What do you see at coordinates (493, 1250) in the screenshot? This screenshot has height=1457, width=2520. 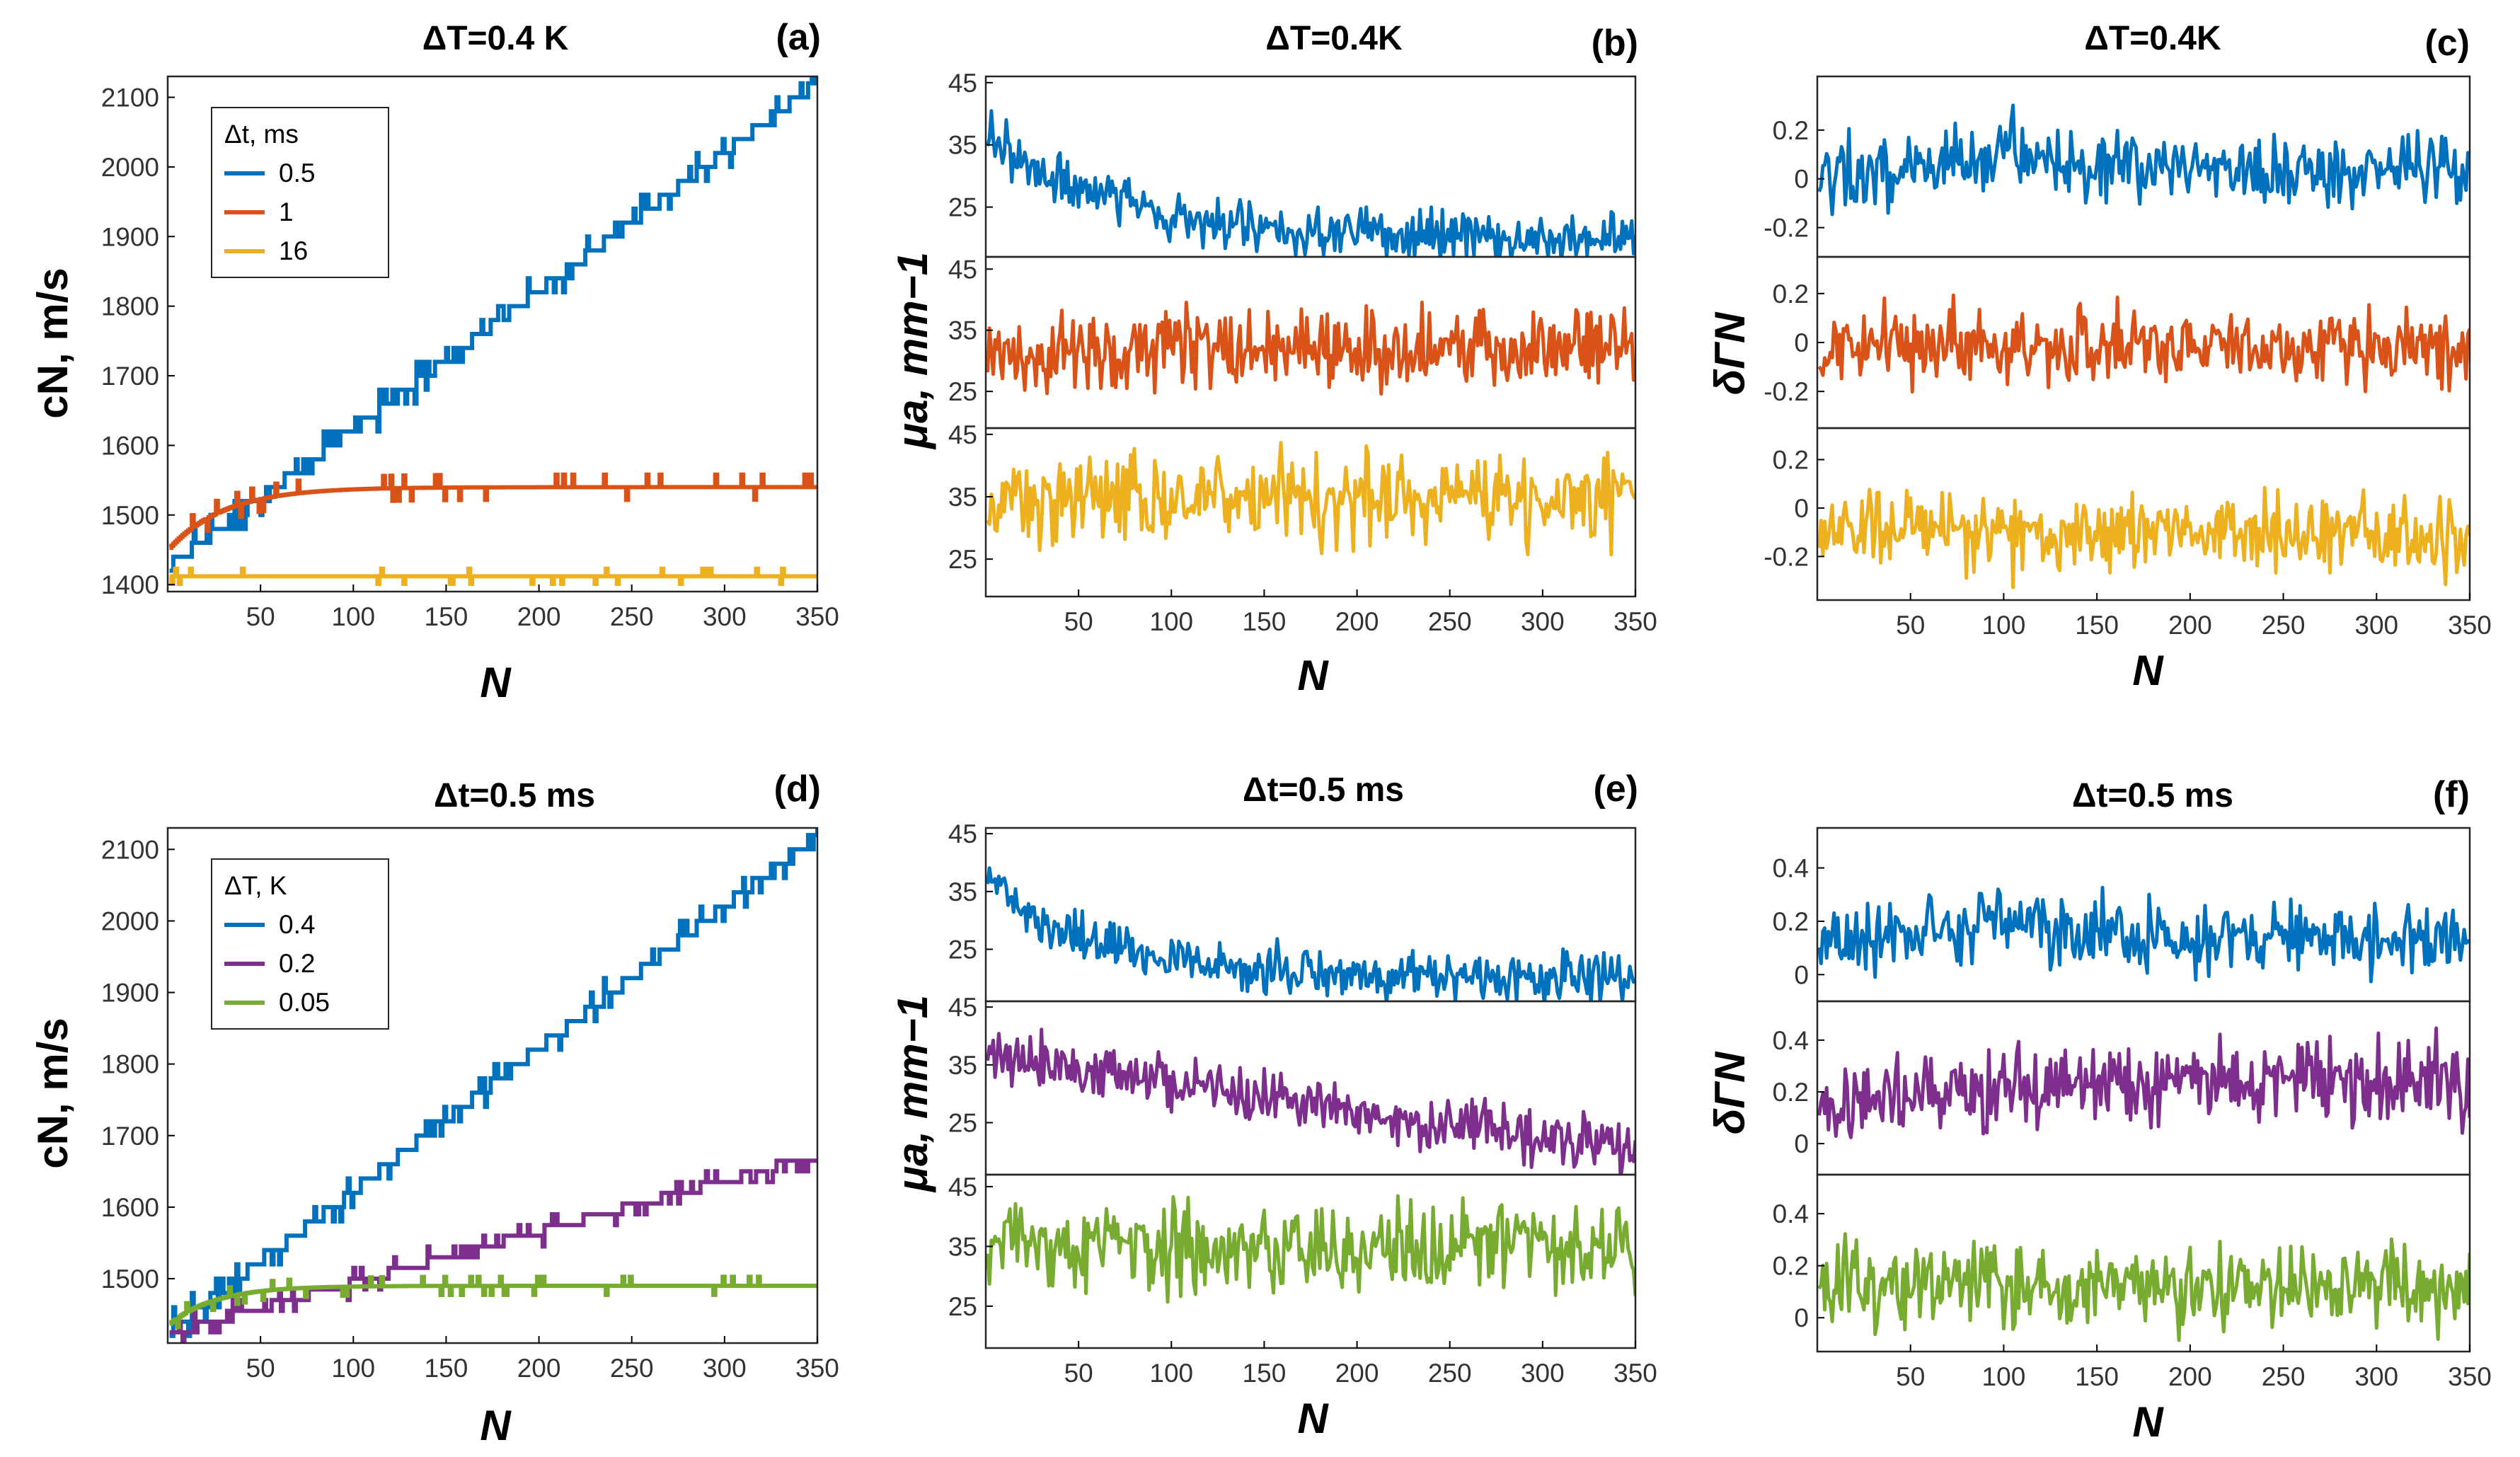 I see `series-d-0.2` at bounding box center [493, 1250].